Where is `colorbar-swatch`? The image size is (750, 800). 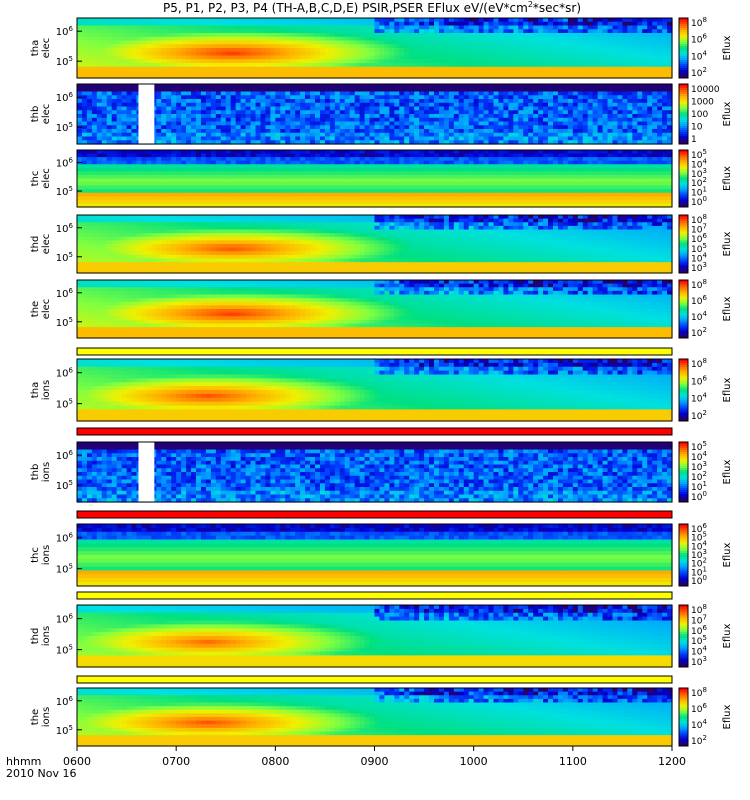 colorbar-swatch is located at coordinates (683, 135).